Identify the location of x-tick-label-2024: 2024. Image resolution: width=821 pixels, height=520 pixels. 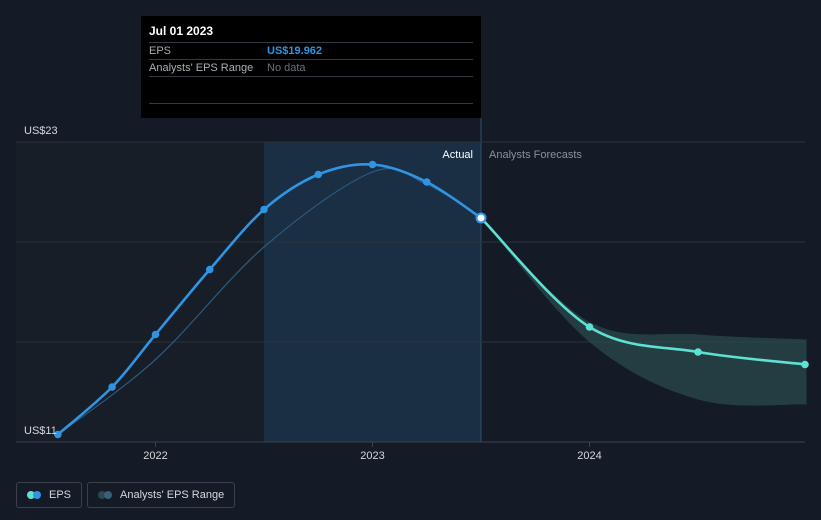
(589, 456).